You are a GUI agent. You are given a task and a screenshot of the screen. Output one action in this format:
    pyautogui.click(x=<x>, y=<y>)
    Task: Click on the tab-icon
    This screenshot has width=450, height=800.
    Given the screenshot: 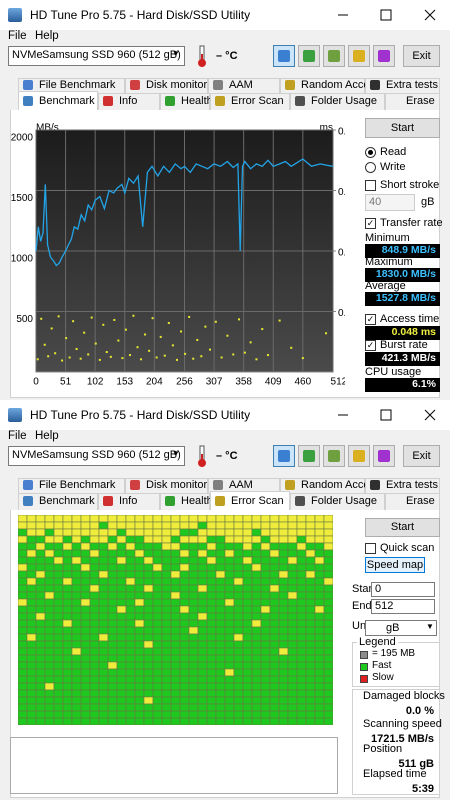 What is the action you would take?
    pyautogui.click(x=28, y=85)
    